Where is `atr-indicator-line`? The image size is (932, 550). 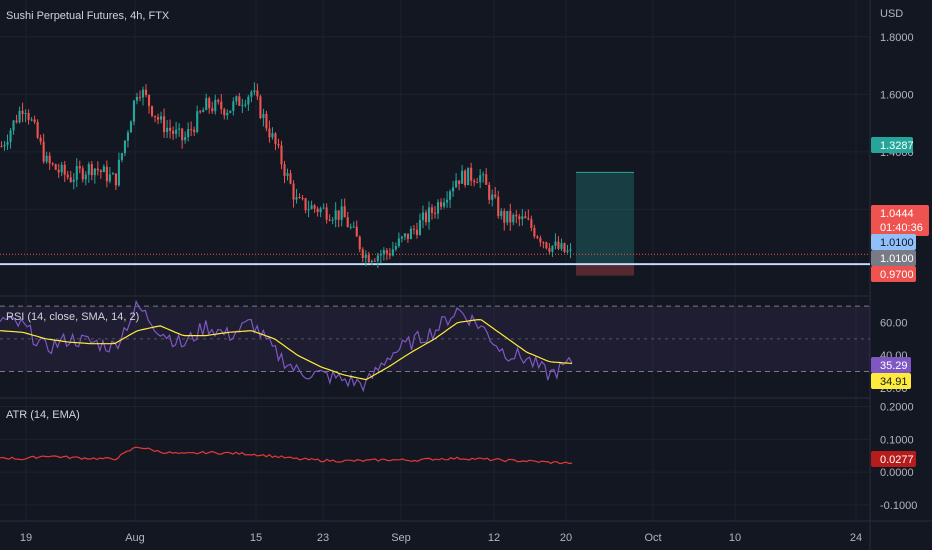
atr-indicator-line is located at coordinates (286, 455).